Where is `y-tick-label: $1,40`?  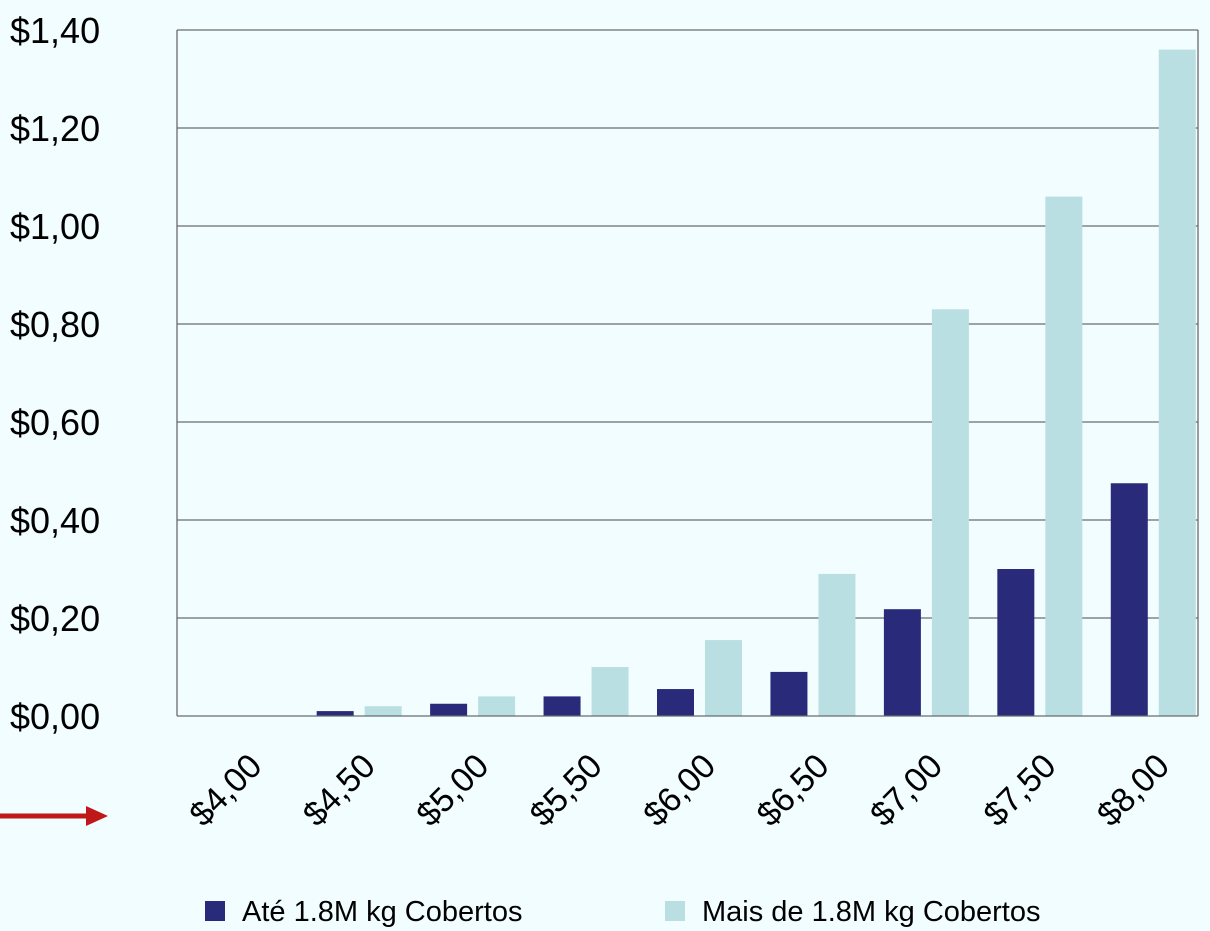 y-tick-label: $1,40 is located at coordinates (55, 30).